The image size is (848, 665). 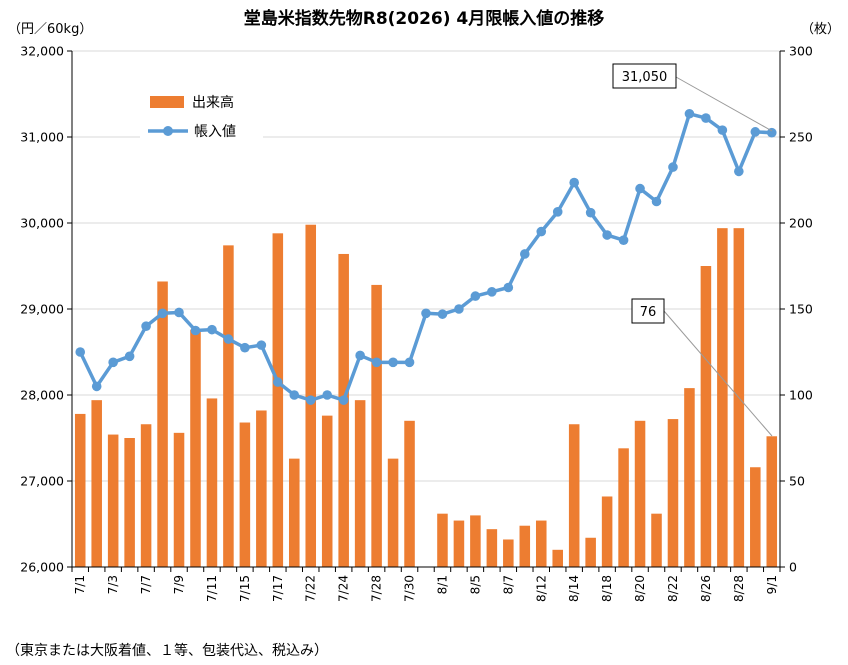 What do you see at coordinates (801, 137) in the screenshot?
I see `y-right-tick-label: 250` at bounding box center [801, 137].